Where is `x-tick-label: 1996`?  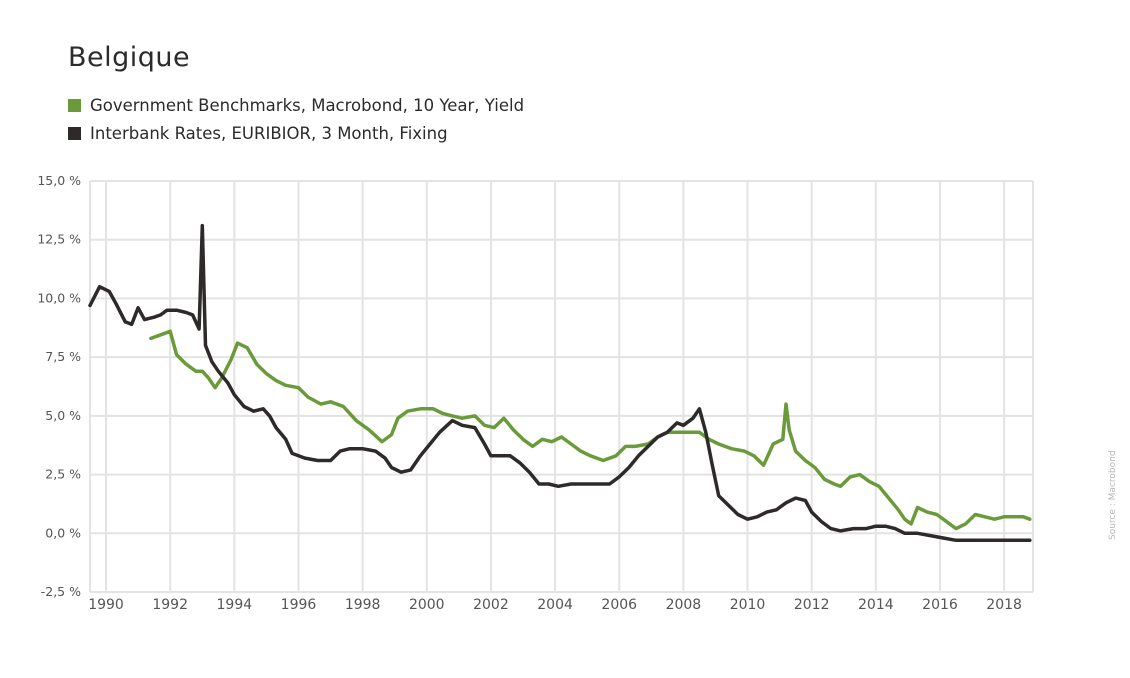 x-tick-label: 1996 is located at coordinates (299, 605).